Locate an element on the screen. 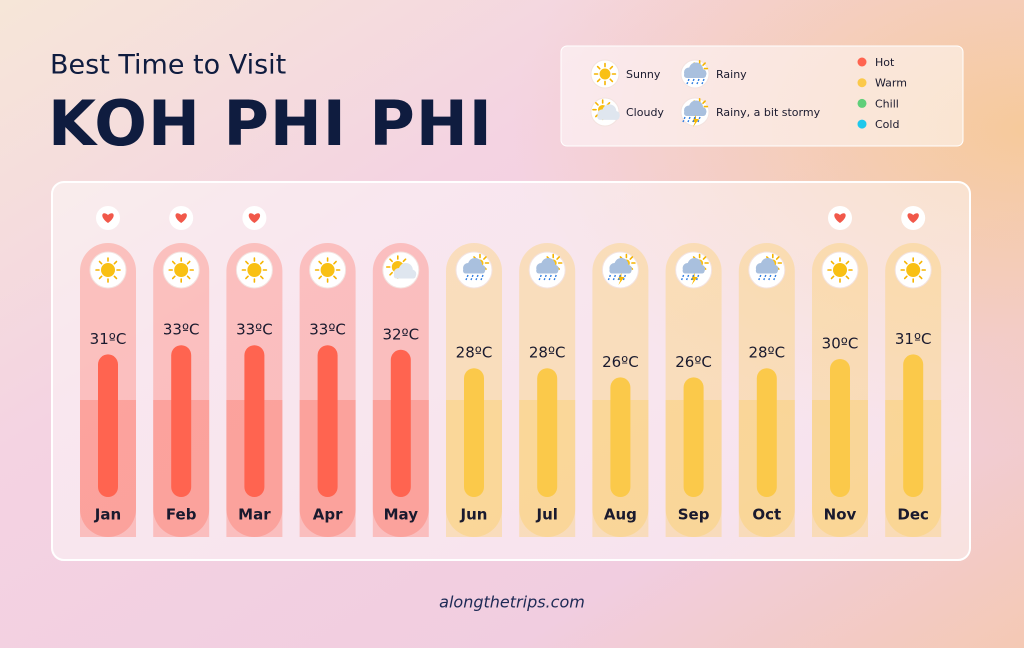 The height and width of the screenshot is (648, 1024). legend-label: Rainy, a bit stormy is located at coordinates (768, 112).